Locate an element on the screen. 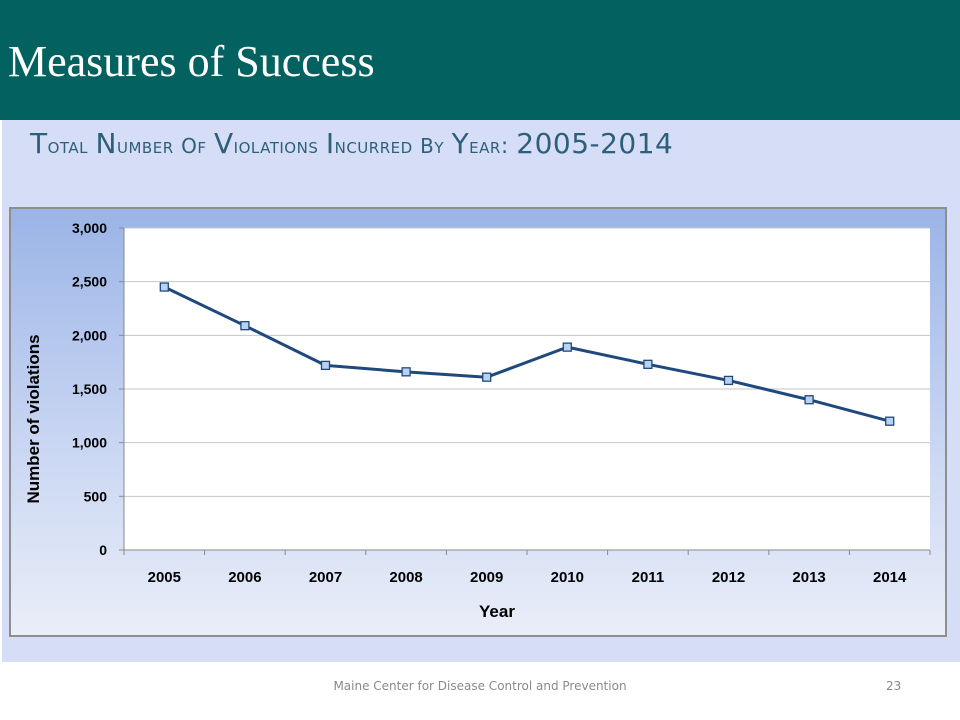 The width and height of the screenshot is (960, 720). x-tick-label: 2014 is located at coordinates (890, 577).